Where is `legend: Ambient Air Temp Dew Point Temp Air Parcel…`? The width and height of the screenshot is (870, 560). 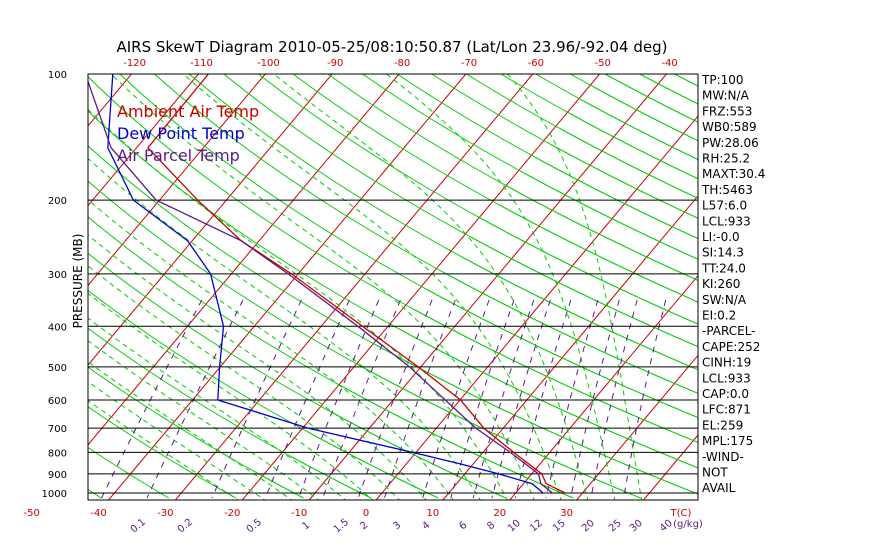
legend: Ambient Air Temp Dew Point Temp Air Parcel… is located at coordinates (188, 133).